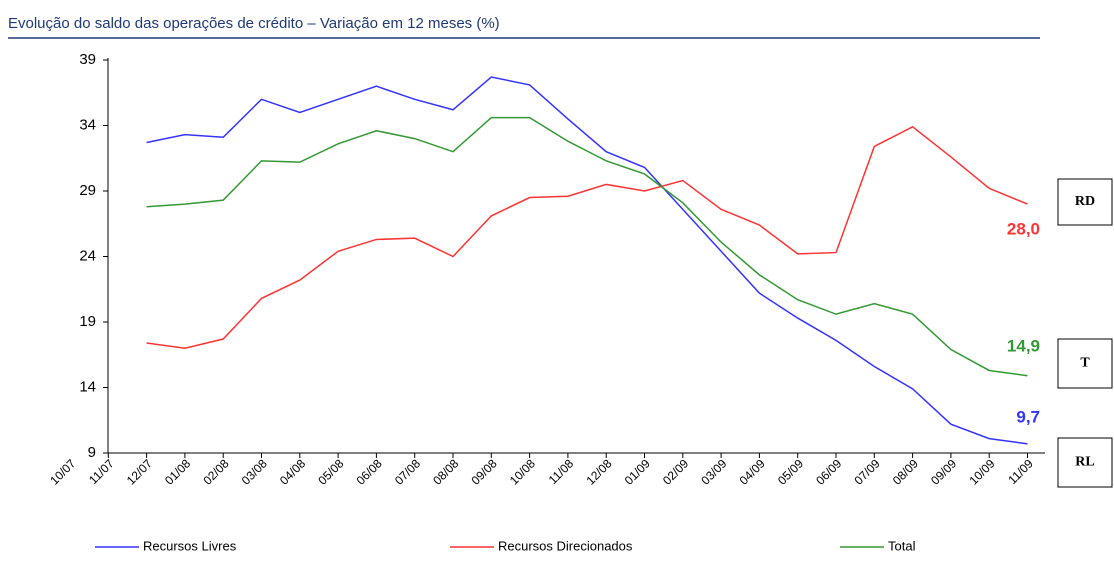 Image resolution: width=1114 pixels, height=563 pixels. What do you see at coordinates (190, 545) in the screenshot?
I see `legend-label: Recursos Livres` at bounding box center [190, 545].